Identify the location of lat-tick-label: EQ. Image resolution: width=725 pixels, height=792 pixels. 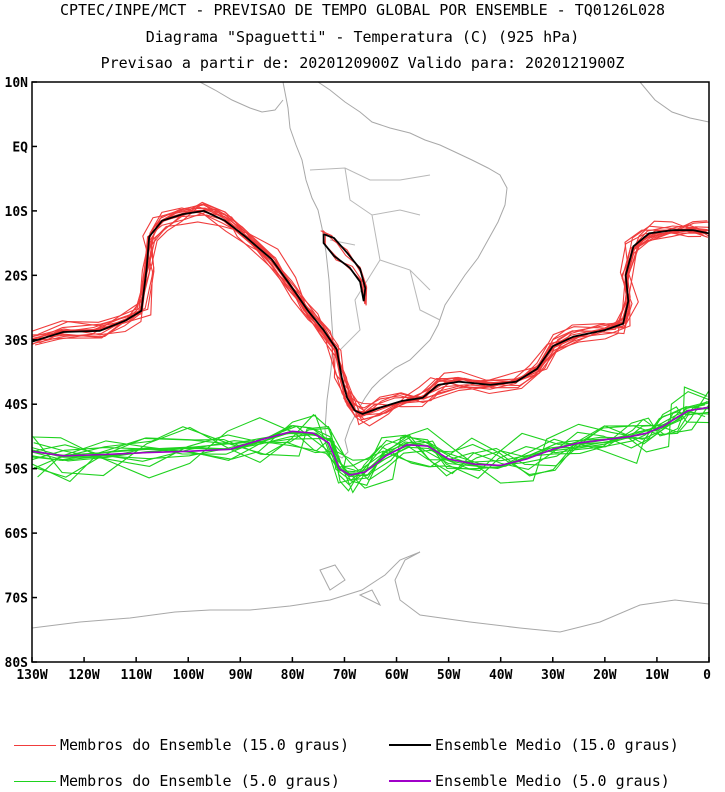
(20, 147).